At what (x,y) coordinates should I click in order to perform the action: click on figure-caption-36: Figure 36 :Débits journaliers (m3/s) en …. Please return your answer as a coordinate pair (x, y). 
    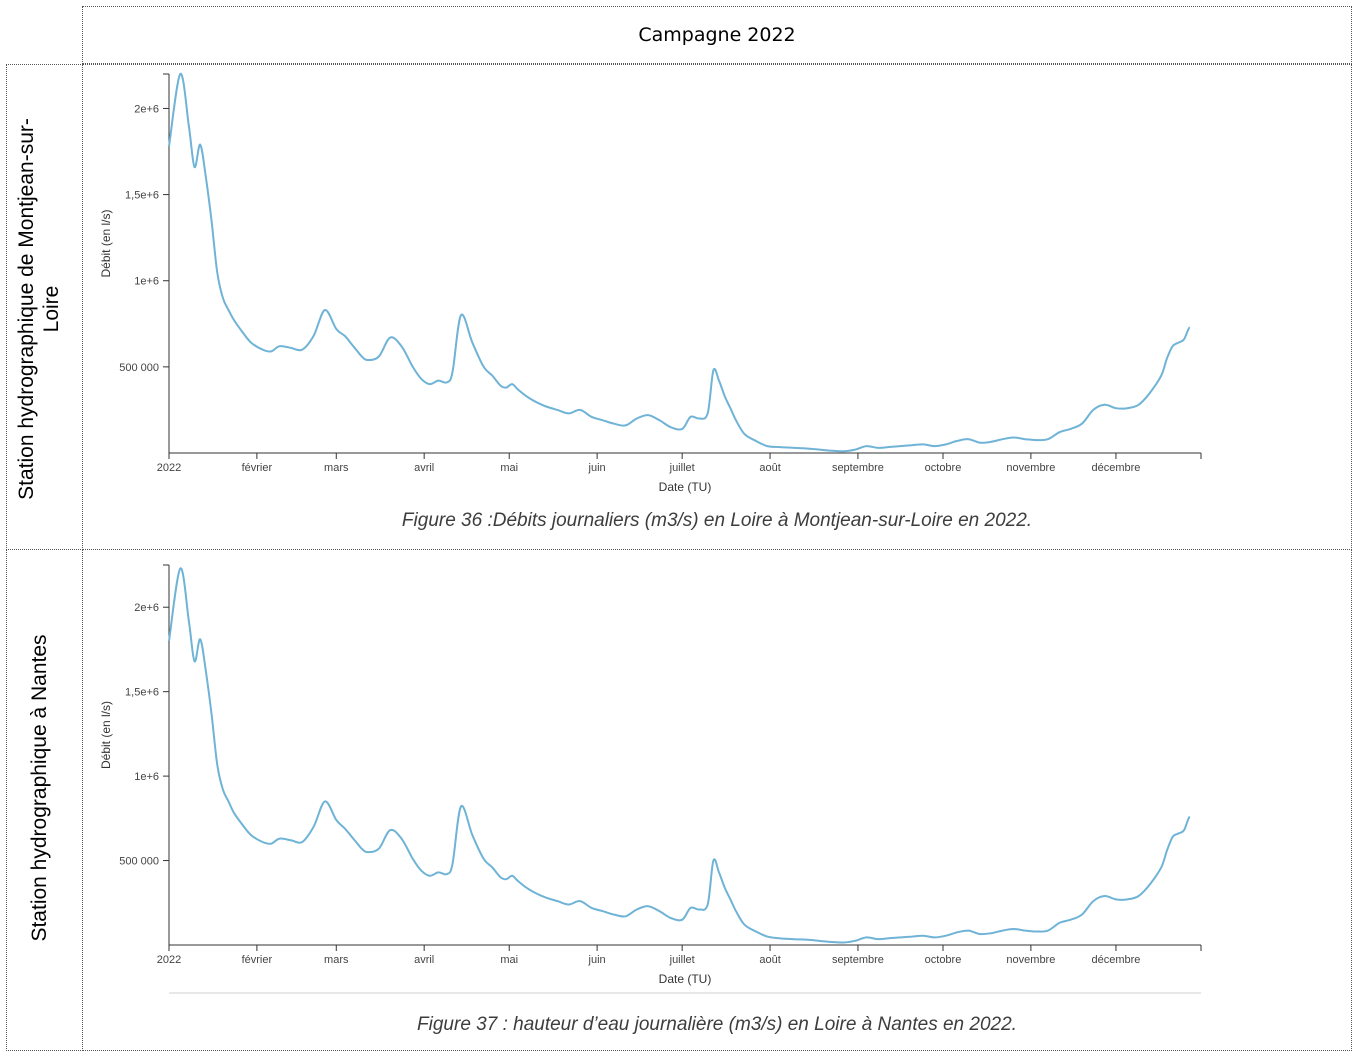
    Looking at the image, I should click on (717, 520).